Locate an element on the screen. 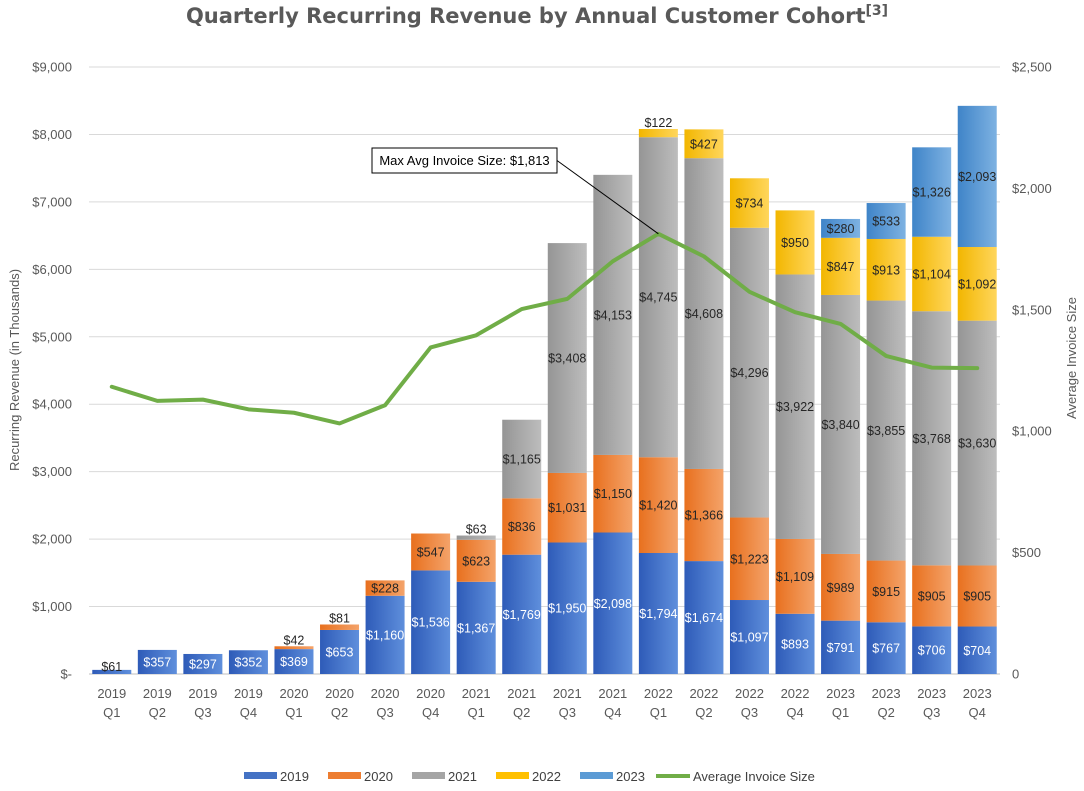 The height and width of the screenshot is (791, 1084). bar-label-2021-9: $1,165 is located at coordinates (522, 460).